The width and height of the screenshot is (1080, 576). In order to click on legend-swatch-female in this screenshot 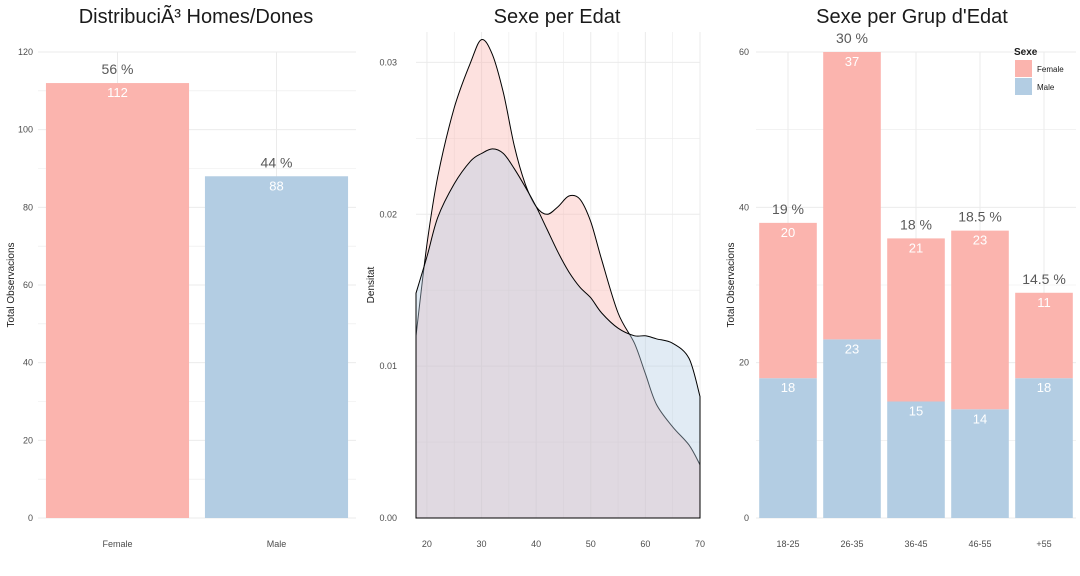, I will do `click(1023, 68)`.